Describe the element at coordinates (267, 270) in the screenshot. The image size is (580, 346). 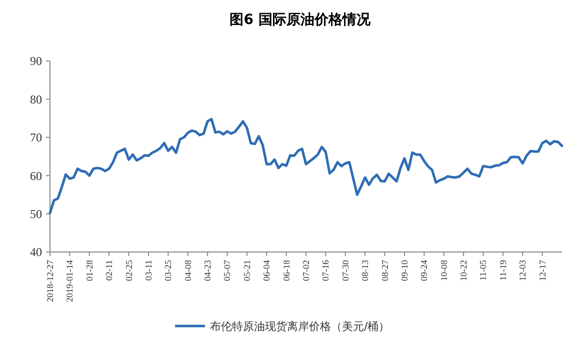
I see `x-tick-label: 06-04` at that location.